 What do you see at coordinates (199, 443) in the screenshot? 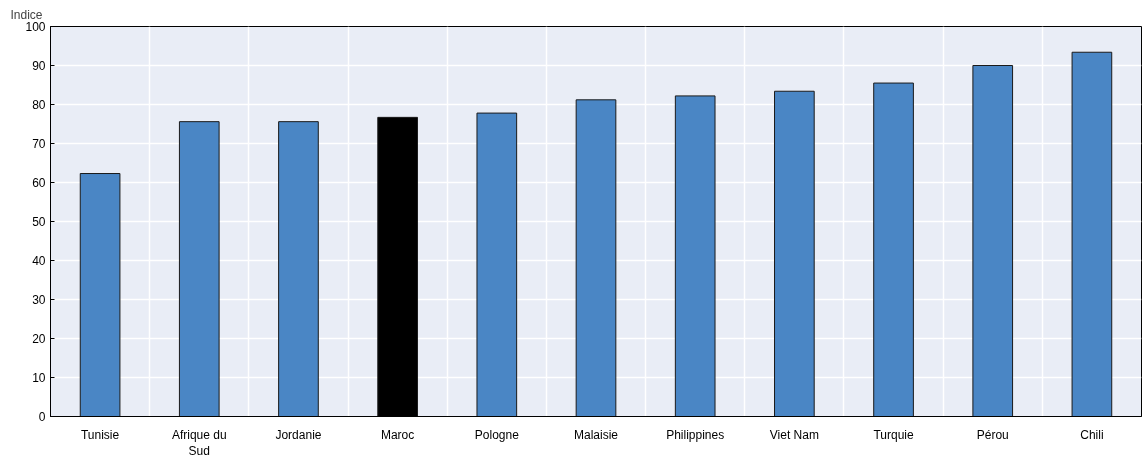
I see `x-tick-label: Afrique du Sud` at bounding box center [199, 443].